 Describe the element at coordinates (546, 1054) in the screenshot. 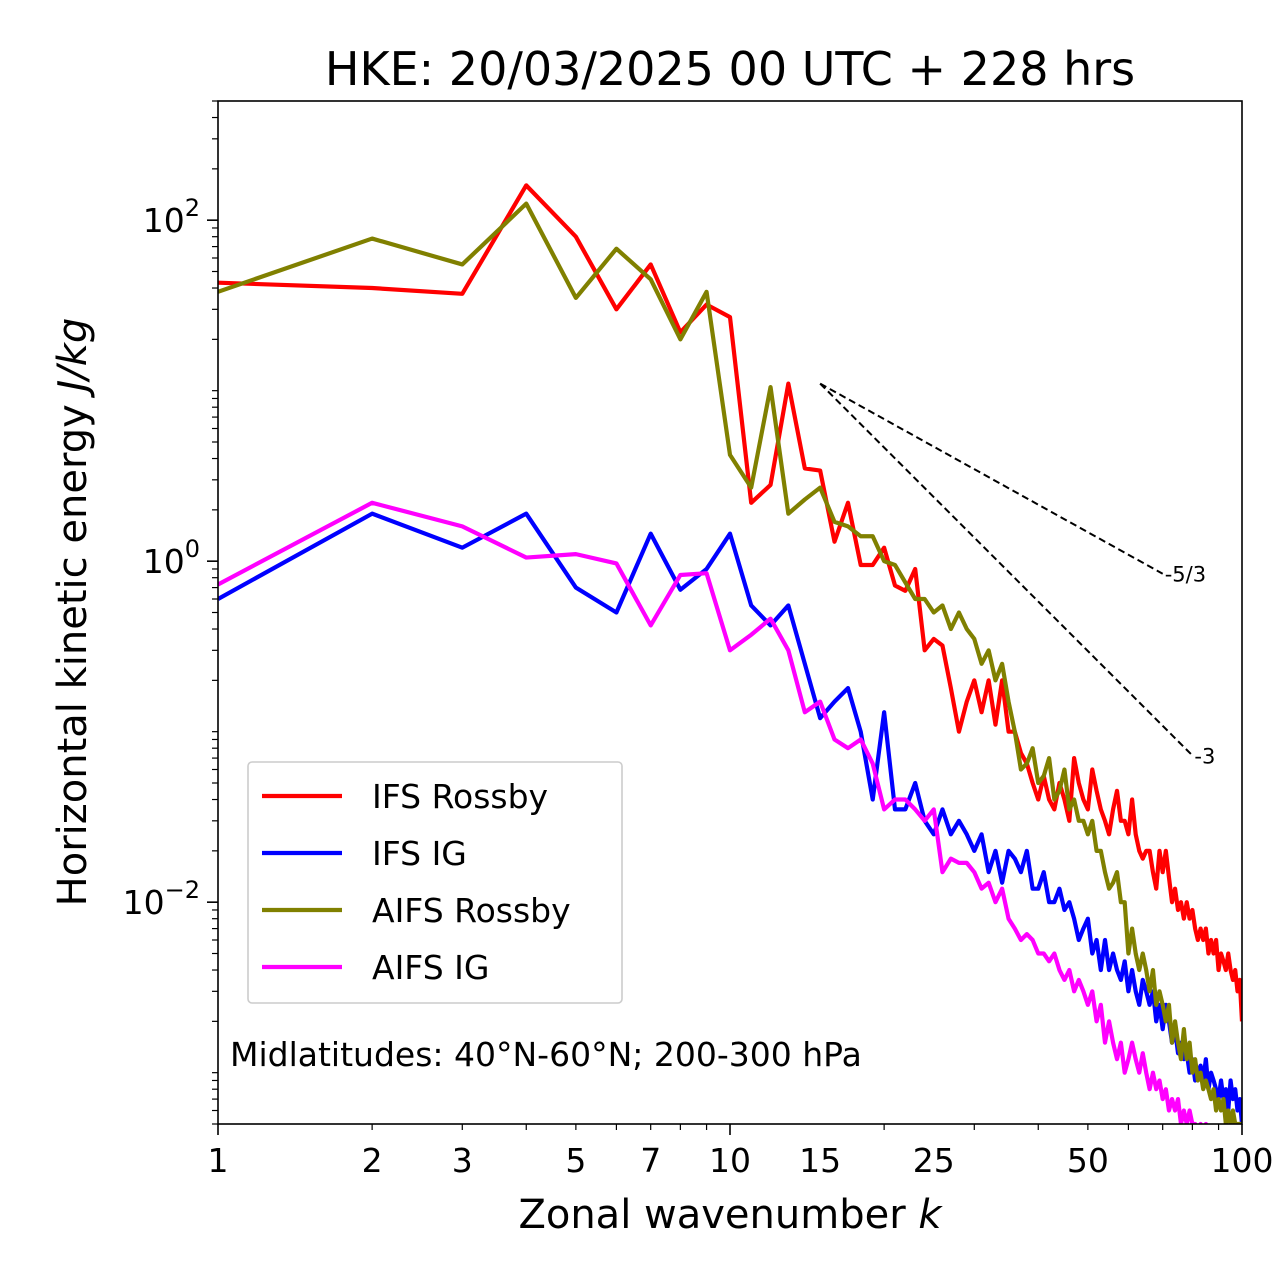

I see `region-annotation: Midlatitudes: 40°N-60°N; 200-300 hPa` at that location.